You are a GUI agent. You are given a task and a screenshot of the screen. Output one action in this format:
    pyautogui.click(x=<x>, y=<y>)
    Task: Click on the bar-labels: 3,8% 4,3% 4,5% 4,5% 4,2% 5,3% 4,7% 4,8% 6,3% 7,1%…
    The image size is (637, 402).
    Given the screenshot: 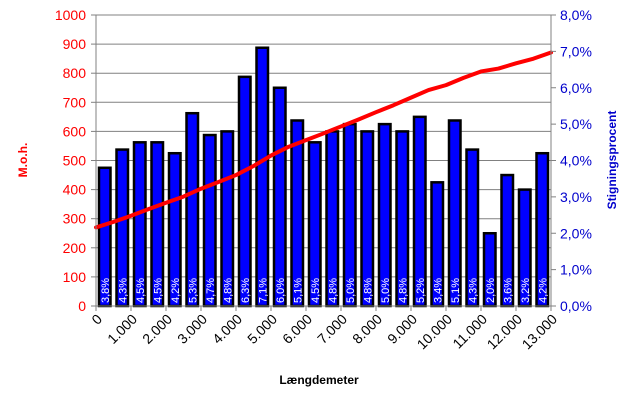 What is the action you would take?
    pyautogui.click(x=325, y=290)
    